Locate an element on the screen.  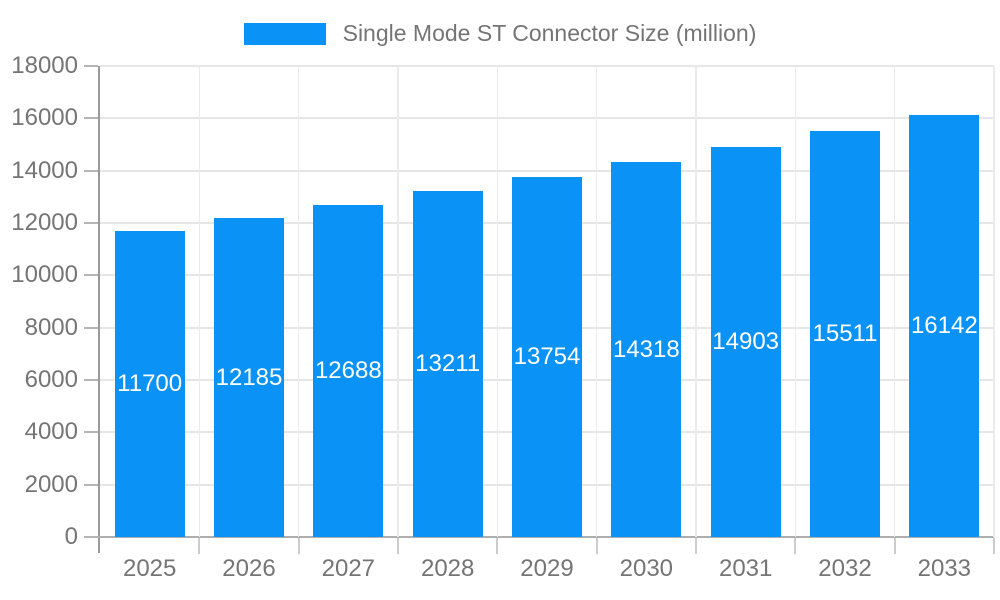
chart-legend: Single Mode ST Connector Size (million) is located at coordinates (500, 33).